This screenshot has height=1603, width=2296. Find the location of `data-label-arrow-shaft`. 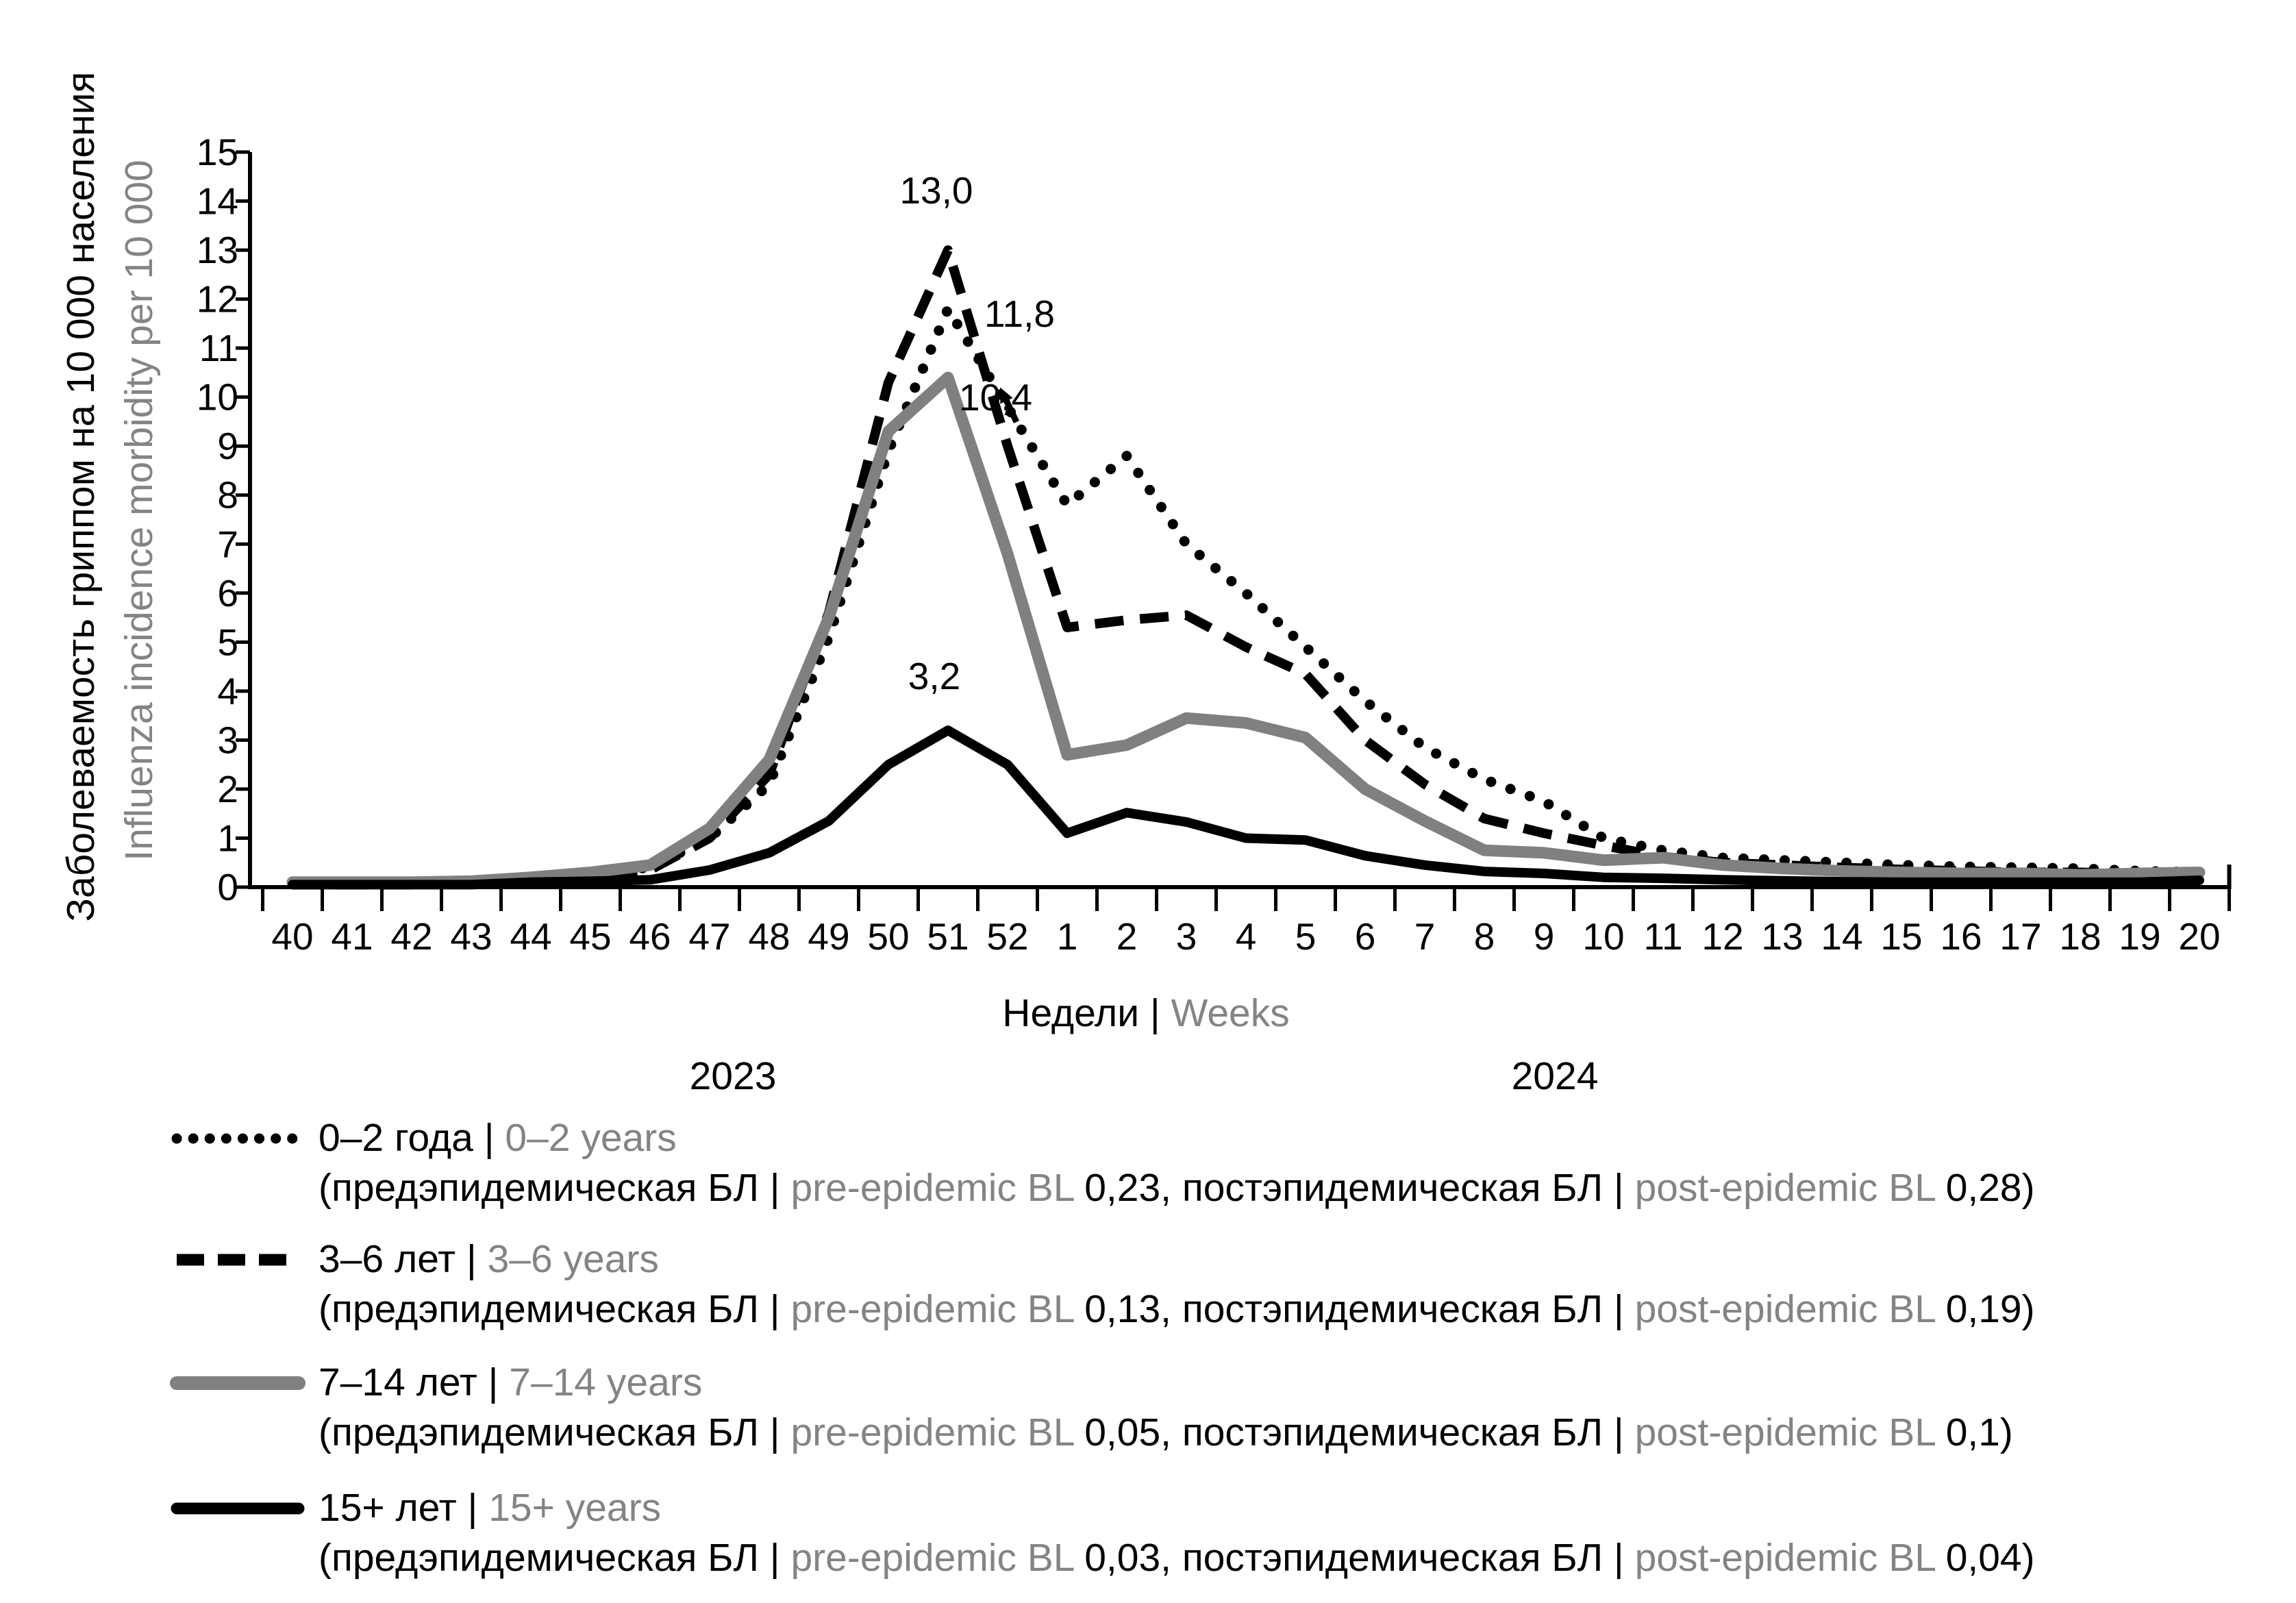

data-label-arrow-shaft is located at coordinates (1011, 410).